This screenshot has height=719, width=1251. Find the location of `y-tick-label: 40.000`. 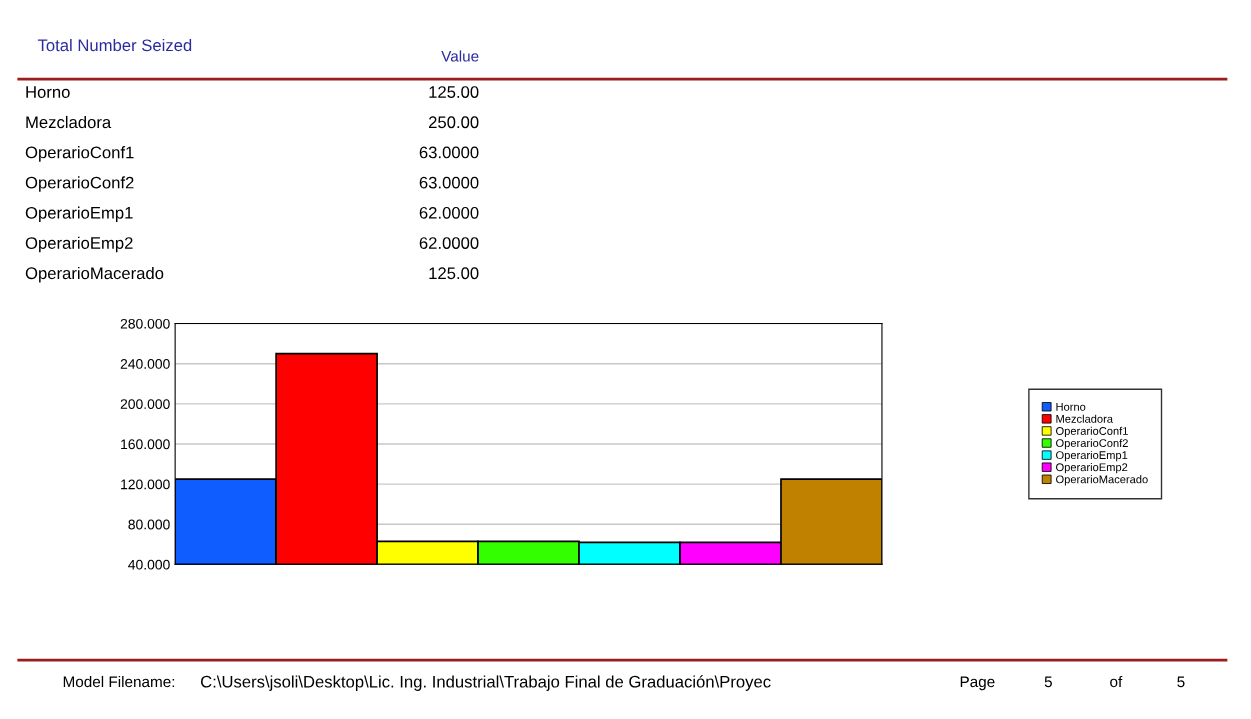

y-tick-label: 40.000 is located at coordinates (149, 564).